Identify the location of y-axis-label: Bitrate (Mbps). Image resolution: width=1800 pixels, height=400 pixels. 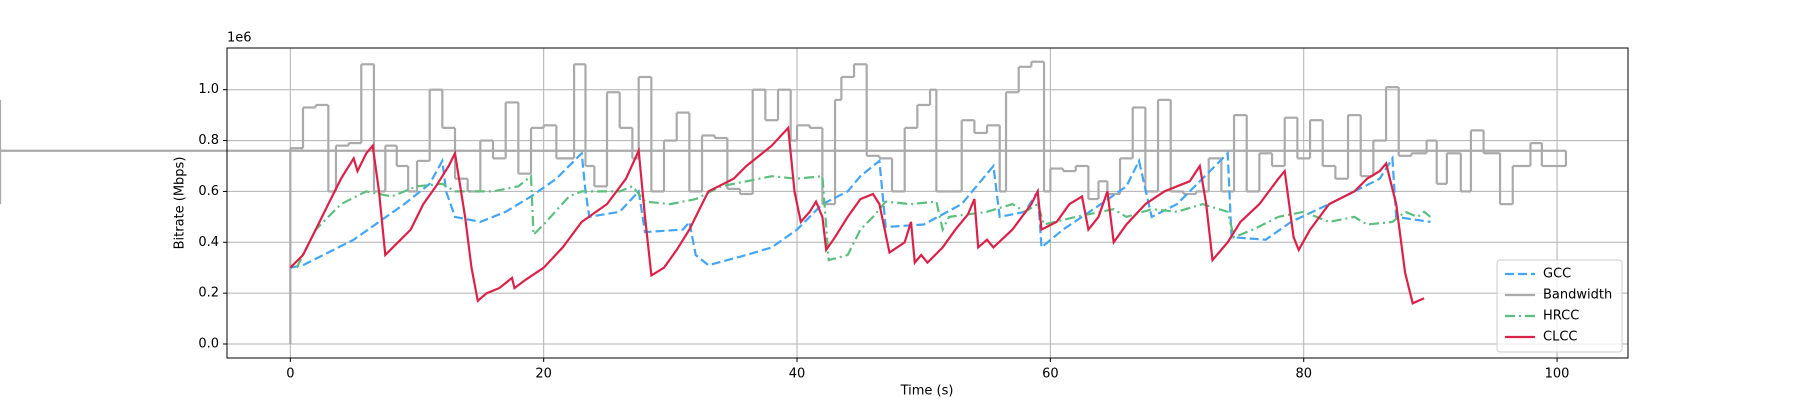
(180, 203).